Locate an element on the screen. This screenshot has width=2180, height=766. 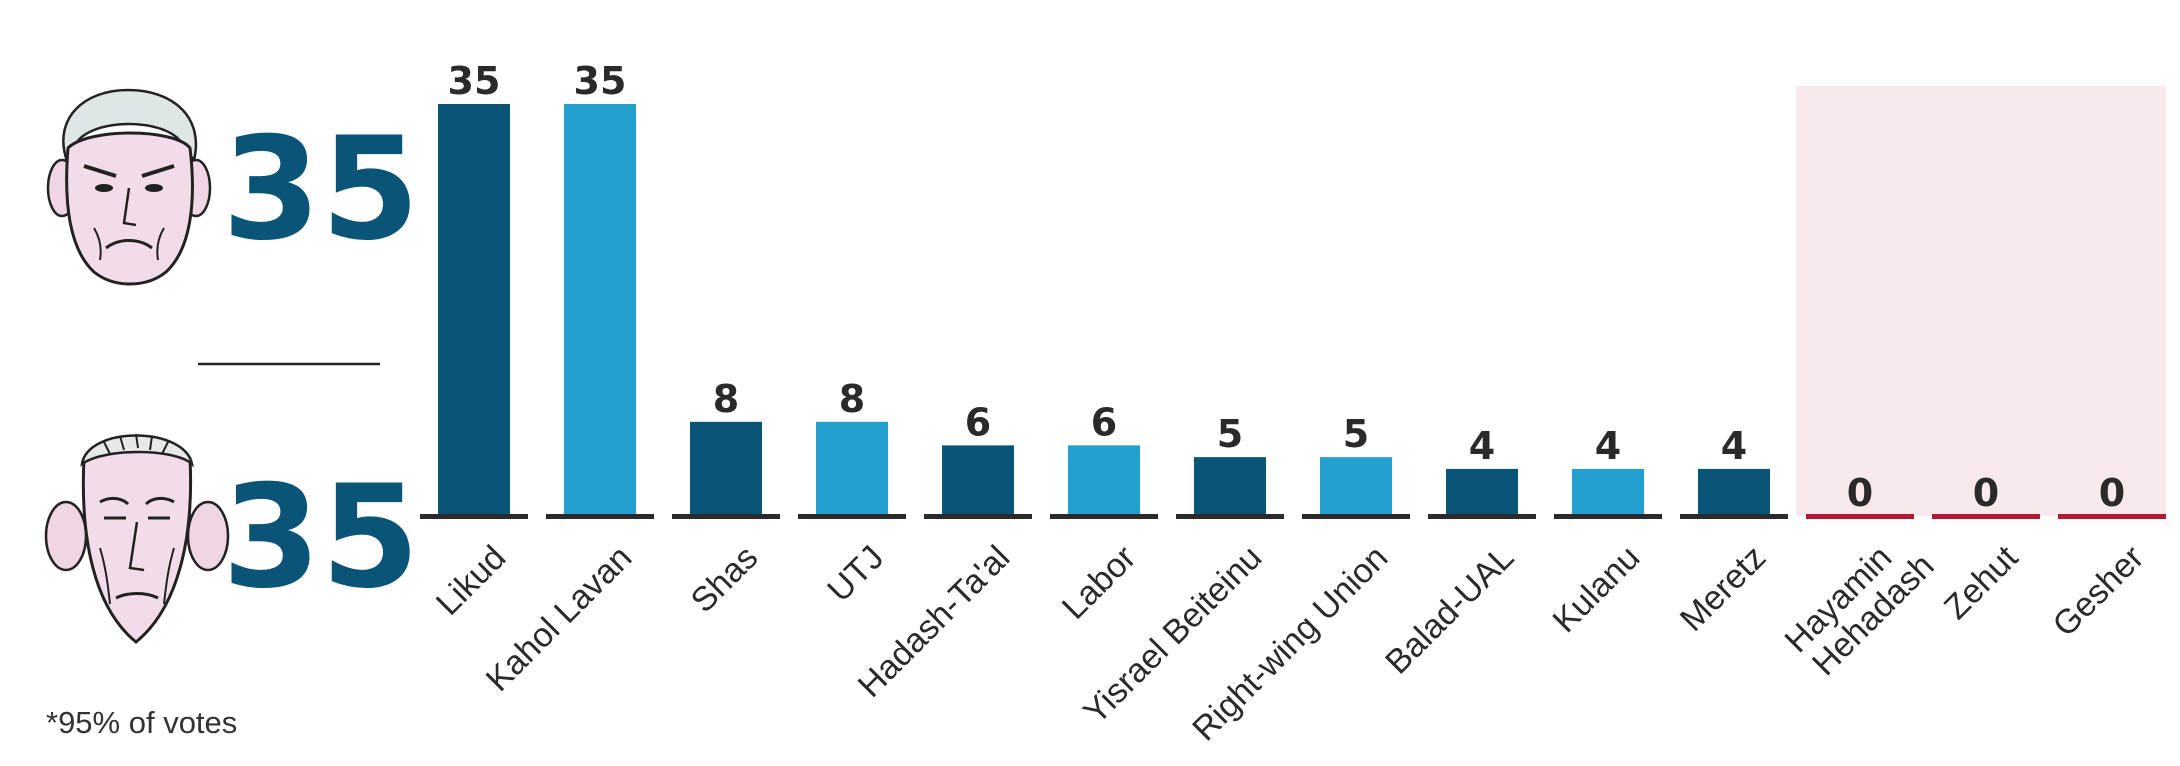
baselines-group is located at coordinates (1293, 516).